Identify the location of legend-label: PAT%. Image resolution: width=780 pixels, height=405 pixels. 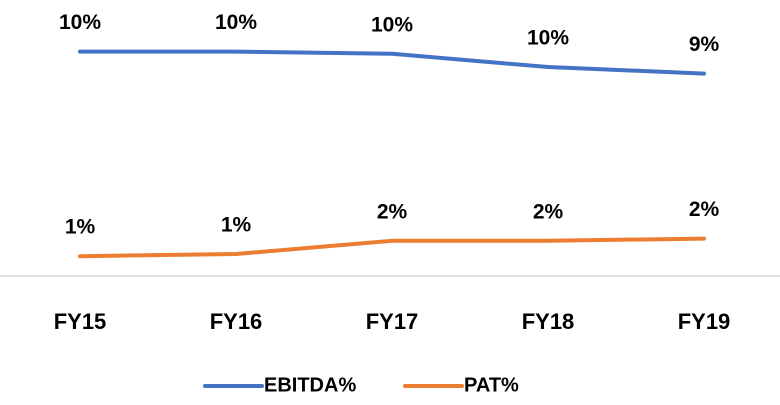
(491, 385).